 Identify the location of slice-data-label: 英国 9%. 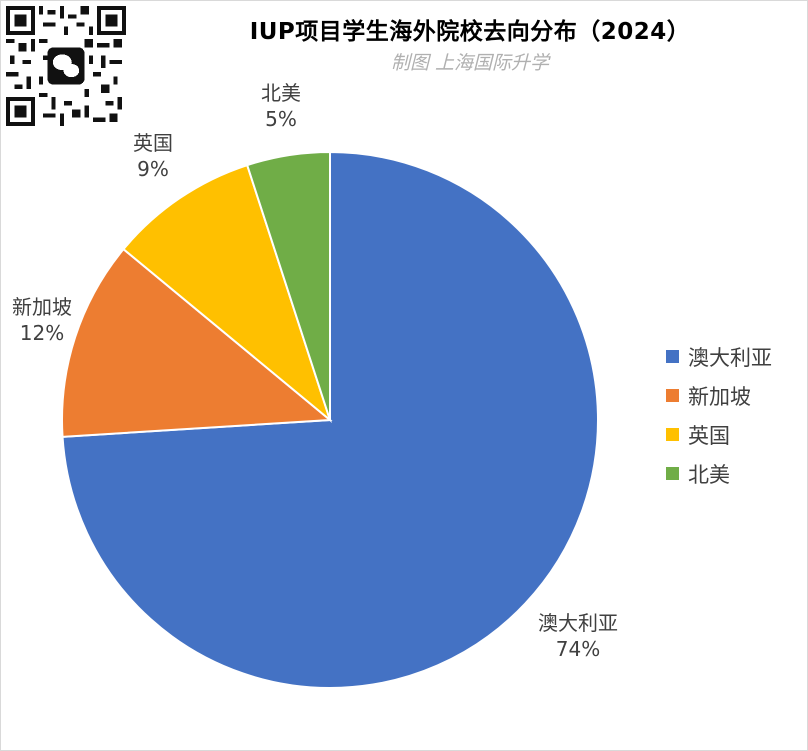
(153, 156).